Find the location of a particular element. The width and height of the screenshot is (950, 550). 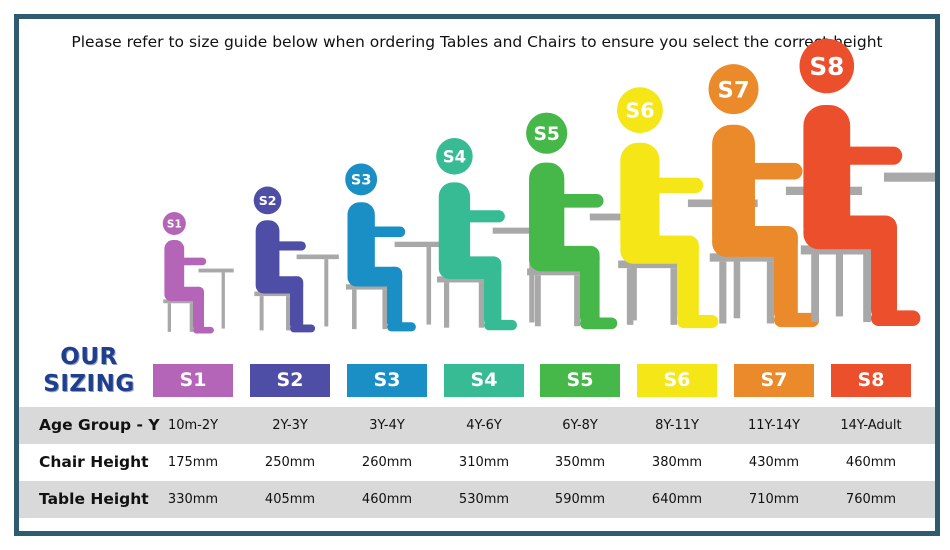

head-label-s2: S2 is located at coordinates (268, 200).